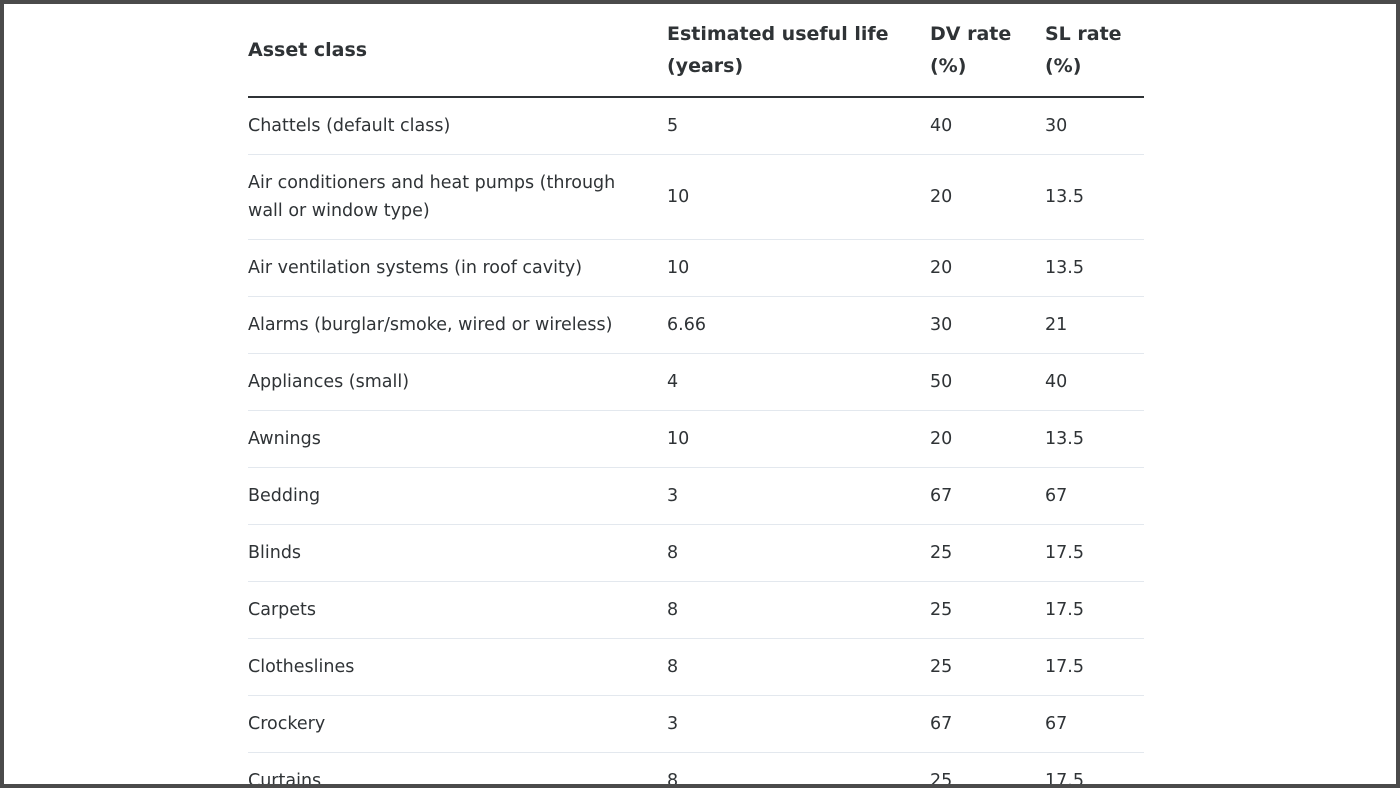 The height and width of the screenshot is (788, 1400). Describe the element at coordinates (457, 496) in the screenshot. I see `asset-class-cell: Bedding` at that location.